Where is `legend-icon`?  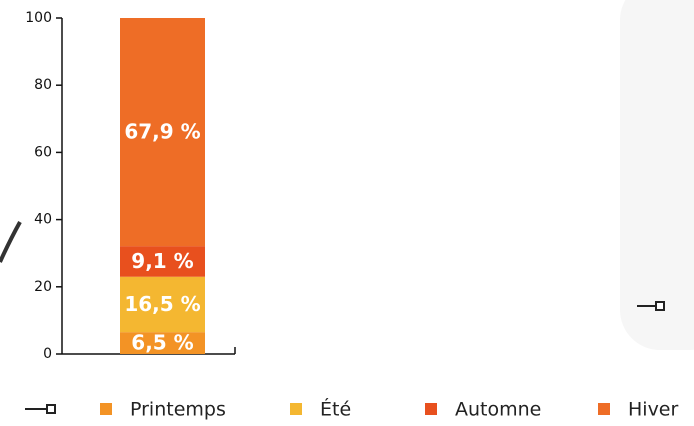 legend-icon is located at coordinates (40, 409).